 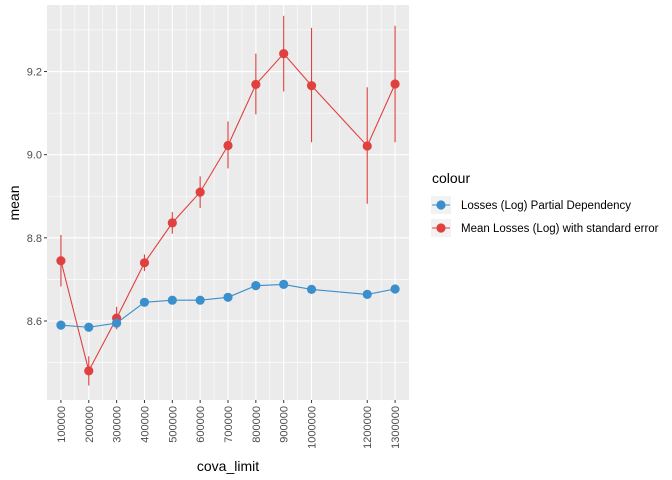 I want to click on x-tick-label: 600000, so click(x=201, y=424).